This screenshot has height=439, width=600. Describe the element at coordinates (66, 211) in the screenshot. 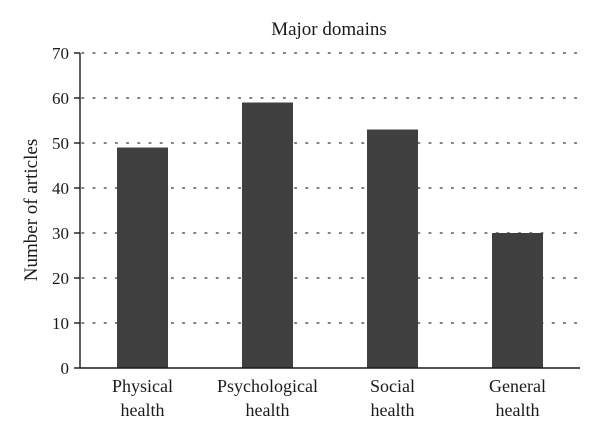

I see `y-tick-labels: 0 10 20 30 40 50 60 70` at that location.